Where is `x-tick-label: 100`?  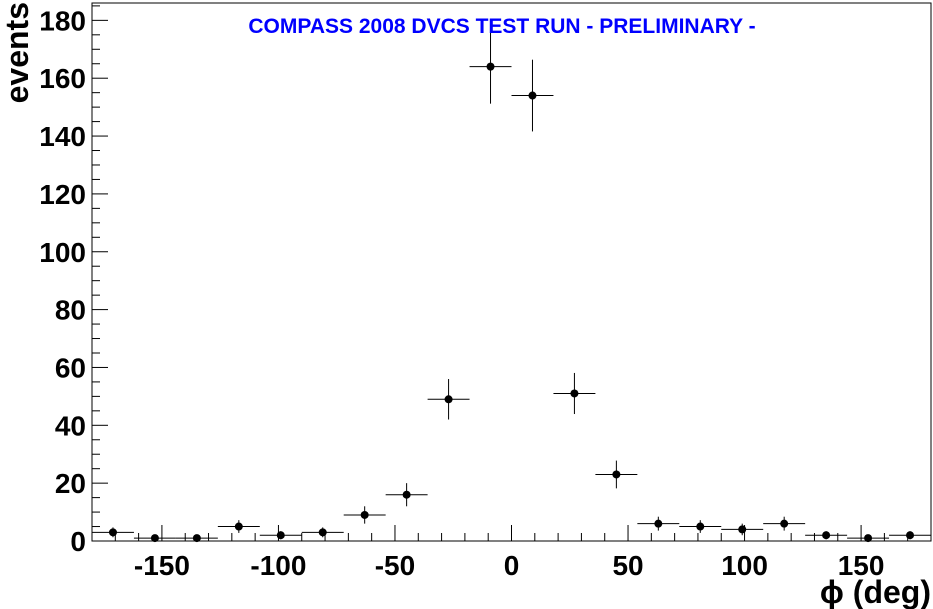
x-tick-label: 100 is located at coordinates (744, 565).